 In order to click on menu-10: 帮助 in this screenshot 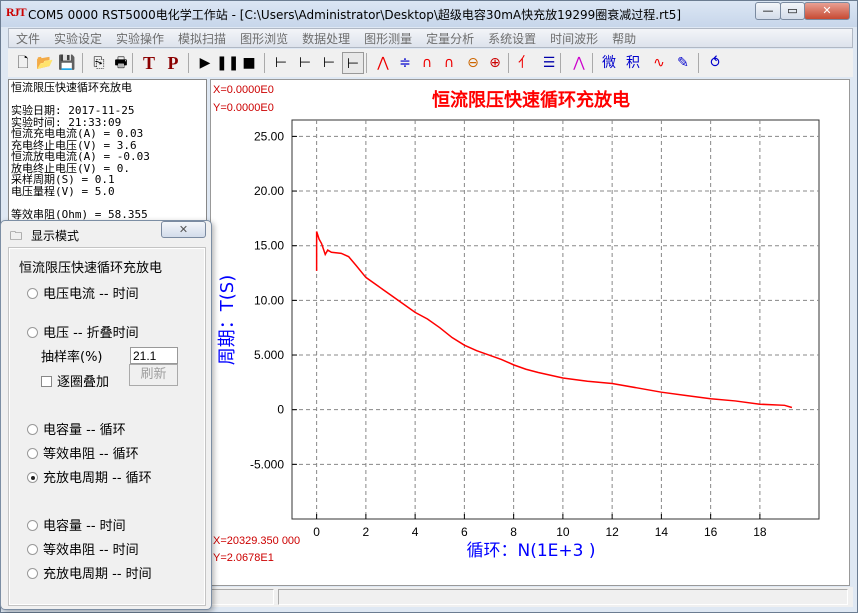, I will do `click(624, 39)`.